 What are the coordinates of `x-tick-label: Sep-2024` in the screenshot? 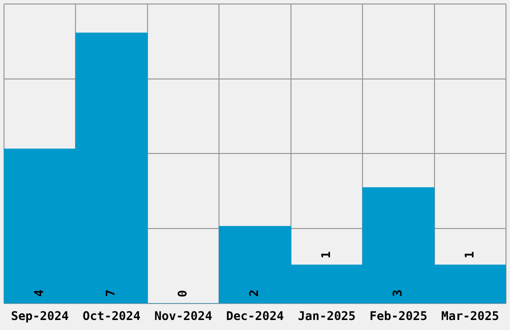 It's located at (39, 315).